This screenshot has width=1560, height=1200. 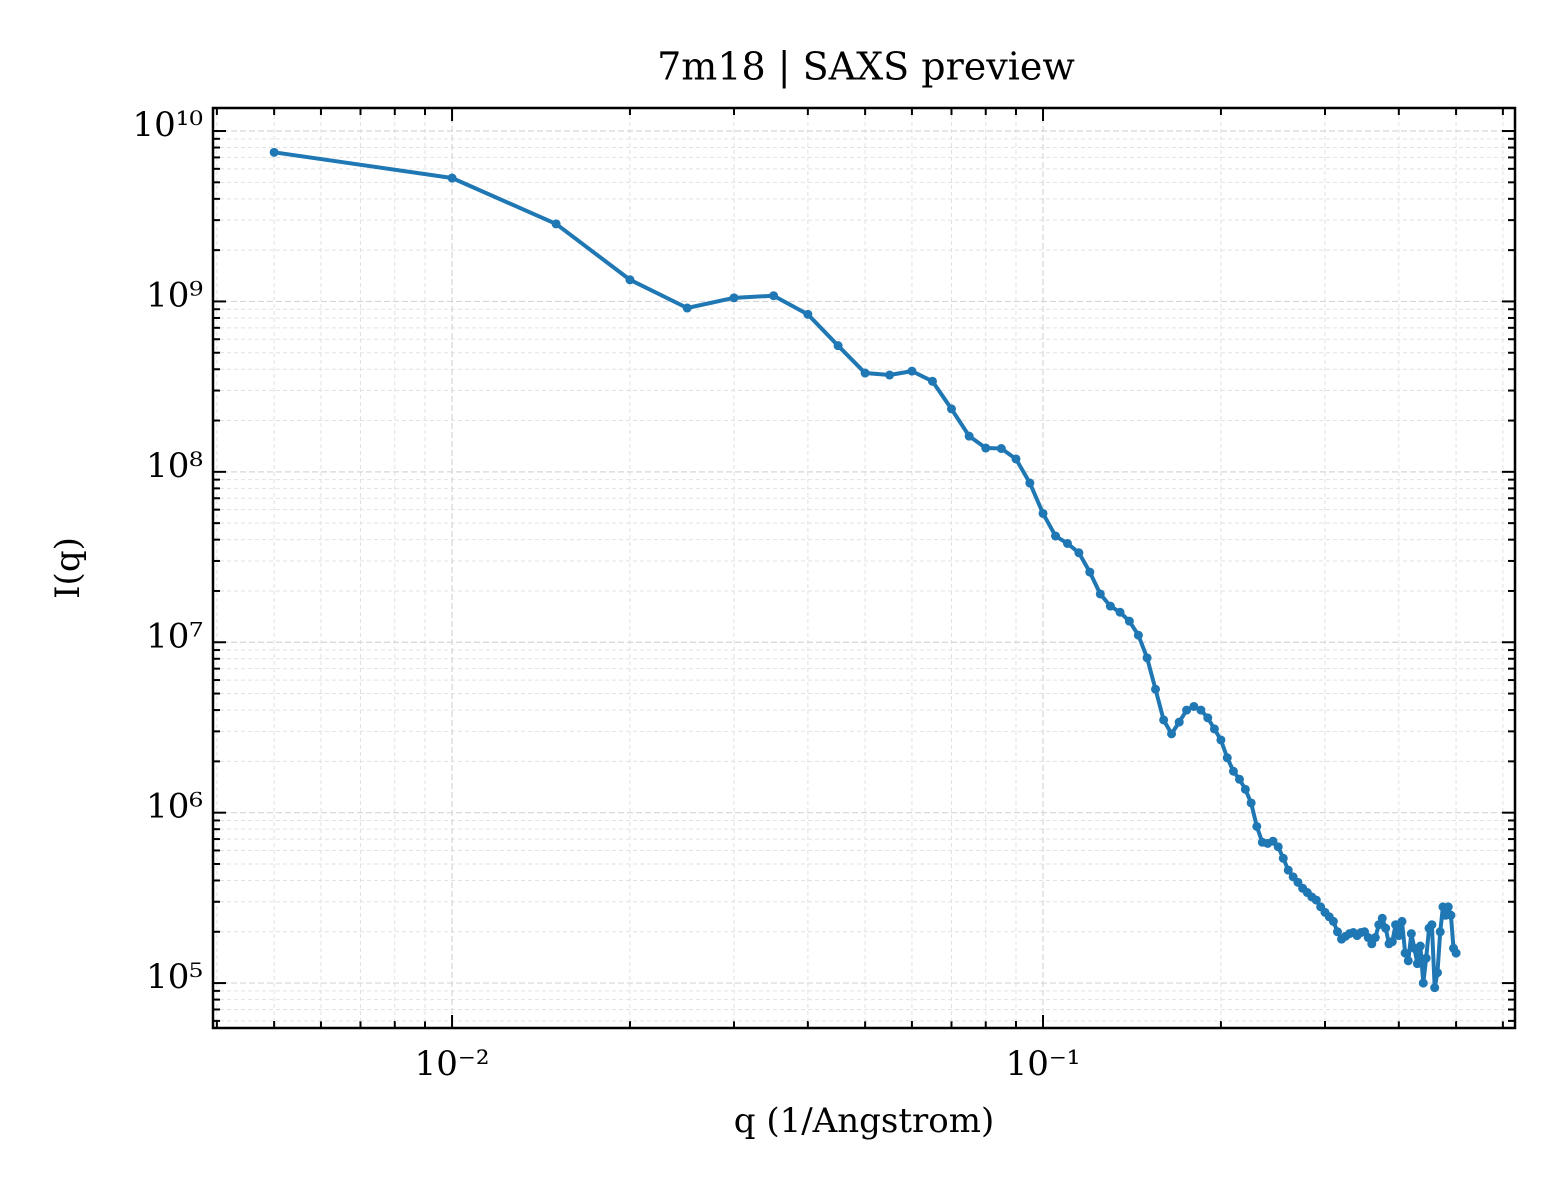 I want to click on y-tick-label: 10¹⁰, so click(x=167, y=125).